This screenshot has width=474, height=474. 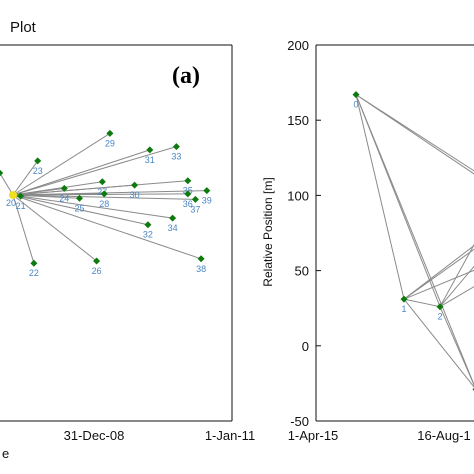 What do you see at coordinates (298, 120) in the screenshot?
I see `right-y-tick-label-150: 150` at bounding box center [298, 120].